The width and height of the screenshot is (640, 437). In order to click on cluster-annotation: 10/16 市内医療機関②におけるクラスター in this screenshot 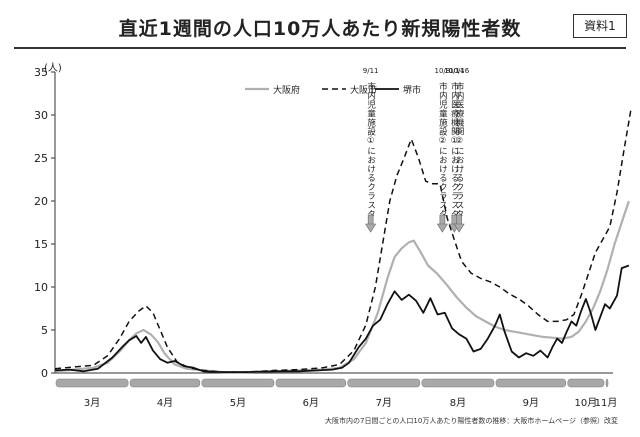, I will do `click(459, 150)`.